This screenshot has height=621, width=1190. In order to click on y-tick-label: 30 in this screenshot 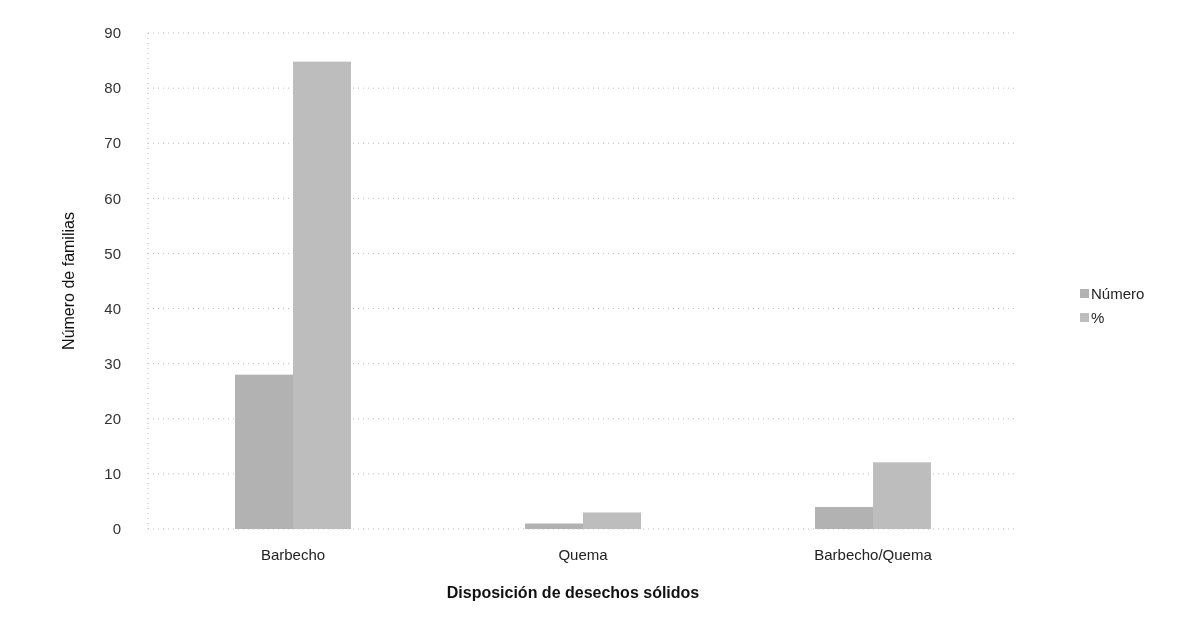, I will do `click(112, 363)`.